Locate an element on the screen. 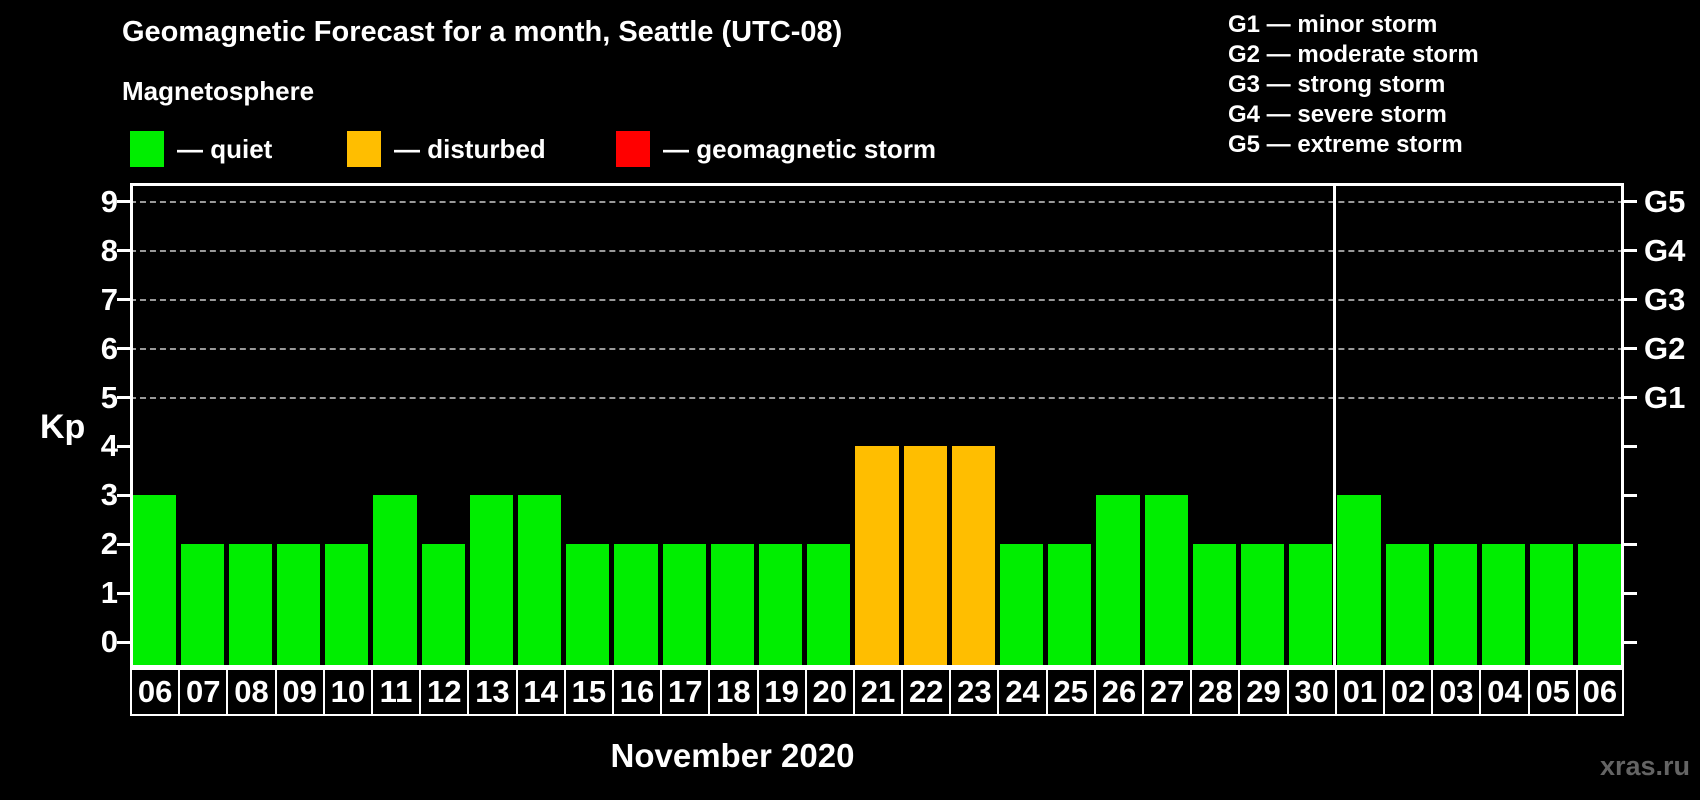 The height and width of the screenshot is (800, 1700). y-tick-label-5: 5 is located at coordinates (109, 397).